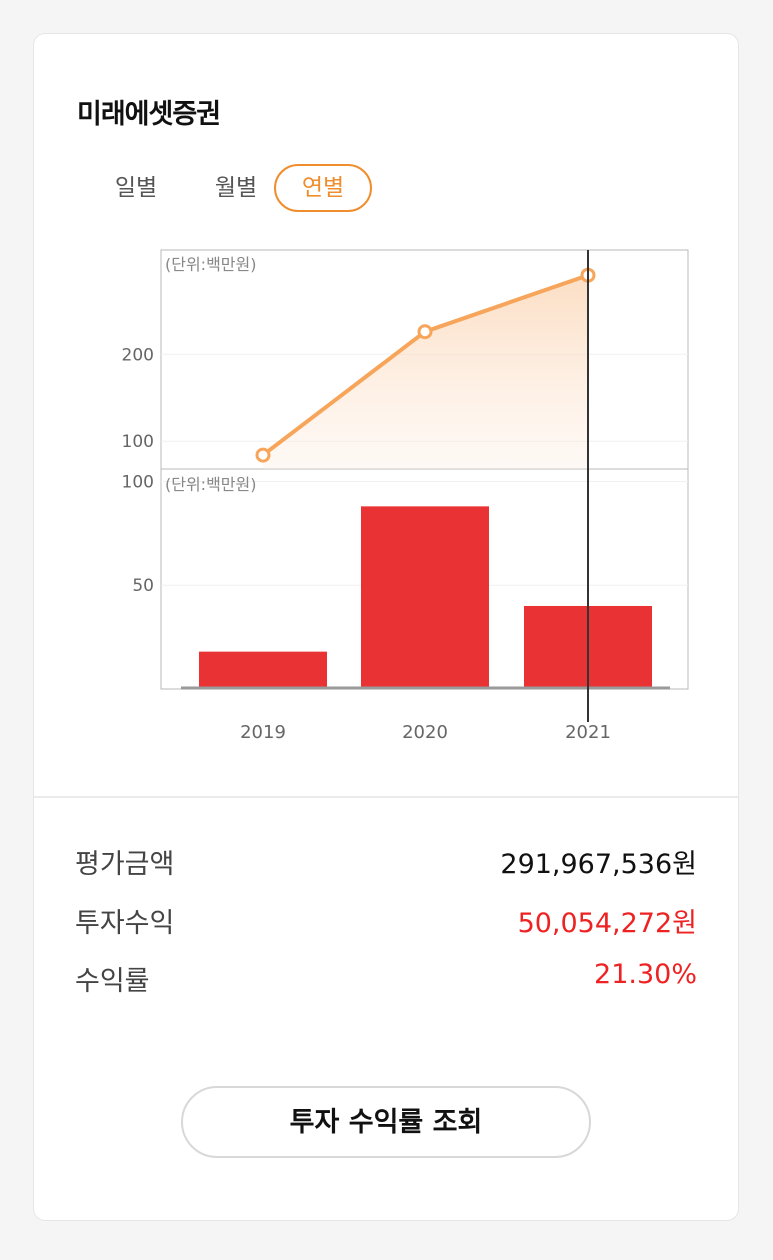 The height and width of the screenshot is (1260, 773). I want to click on line-y-tick-label: 100, so click(138, 442).